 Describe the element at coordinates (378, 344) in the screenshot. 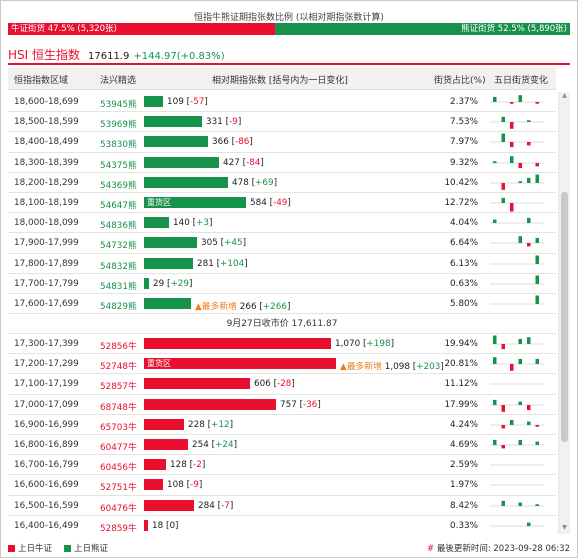

I see `daily-change: +198` at that location.